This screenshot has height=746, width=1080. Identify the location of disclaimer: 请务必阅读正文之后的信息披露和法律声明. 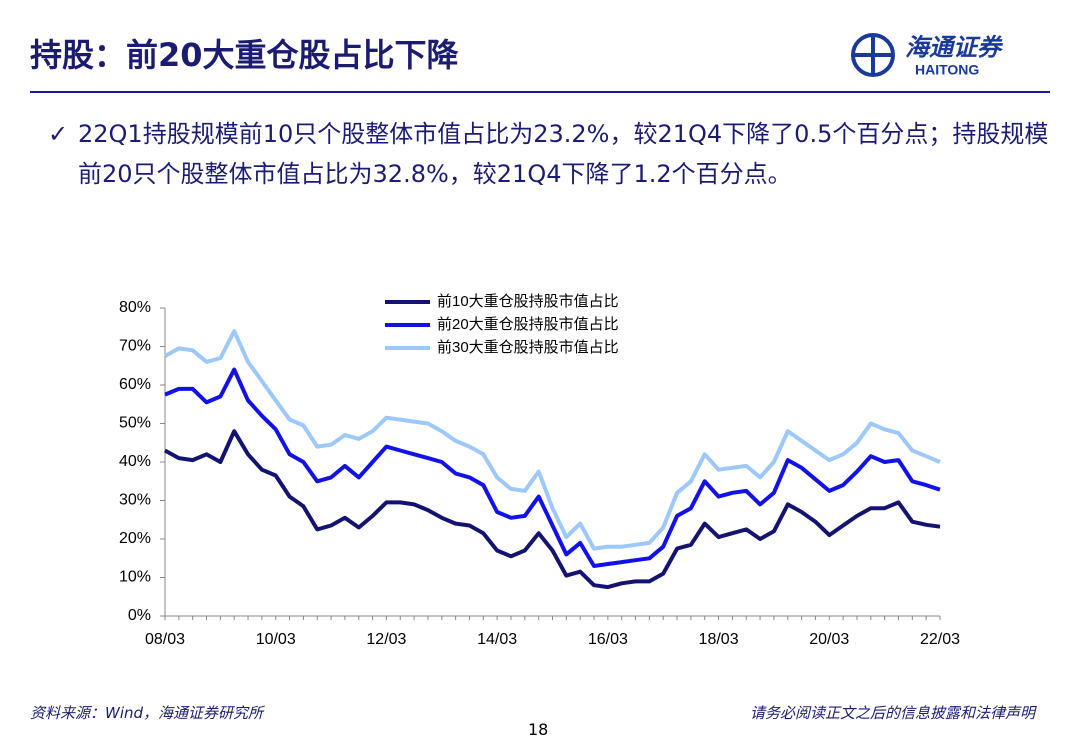
(892, 713).